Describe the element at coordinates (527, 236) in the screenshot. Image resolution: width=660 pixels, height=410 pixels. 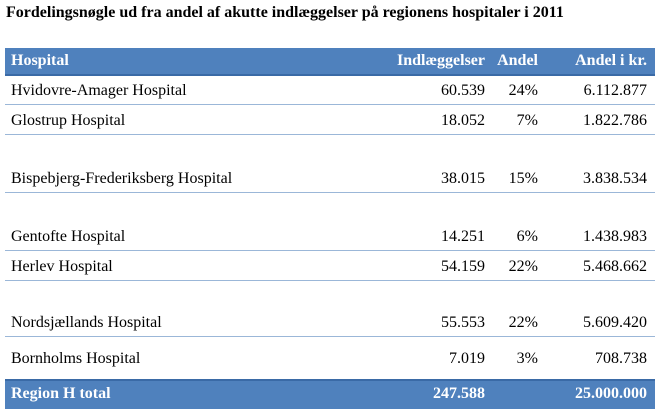
I see `share-value: 6%` at that location.